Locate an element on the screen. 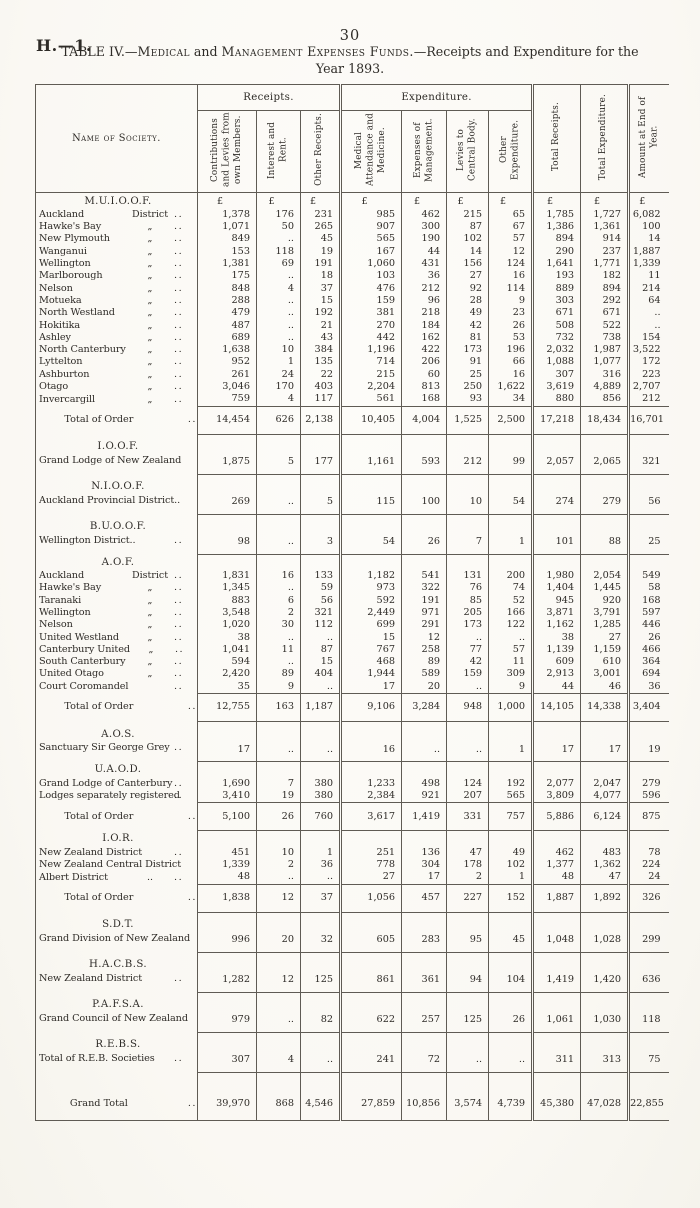 The width and height of the screenshot is (700, 1208). value-cell: 610 is located at coordinates (605, 662).